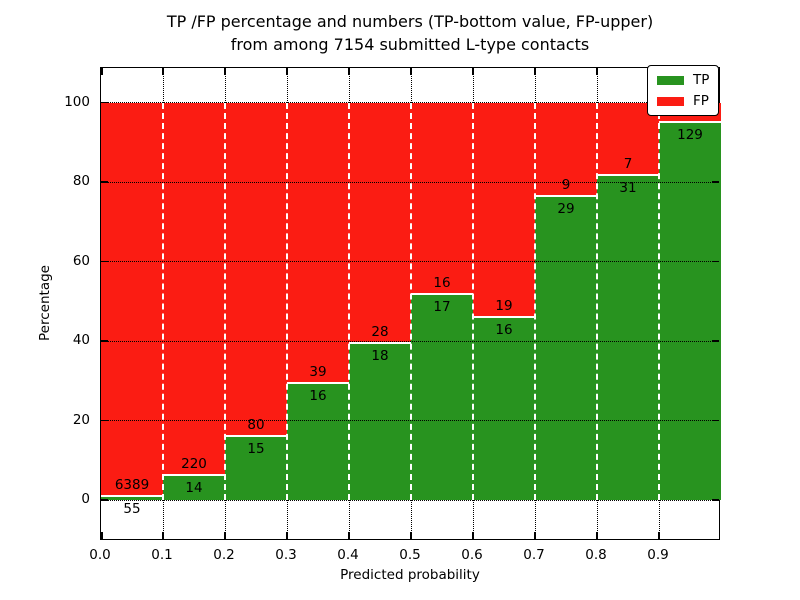  I want to click on bar-label-tp: 14, so click(194, 488).